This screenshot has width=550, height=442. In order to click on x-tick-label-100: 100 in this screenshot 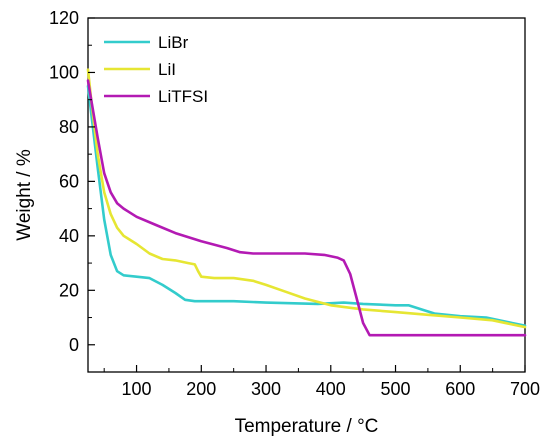, I will do `click(137, 389)`.